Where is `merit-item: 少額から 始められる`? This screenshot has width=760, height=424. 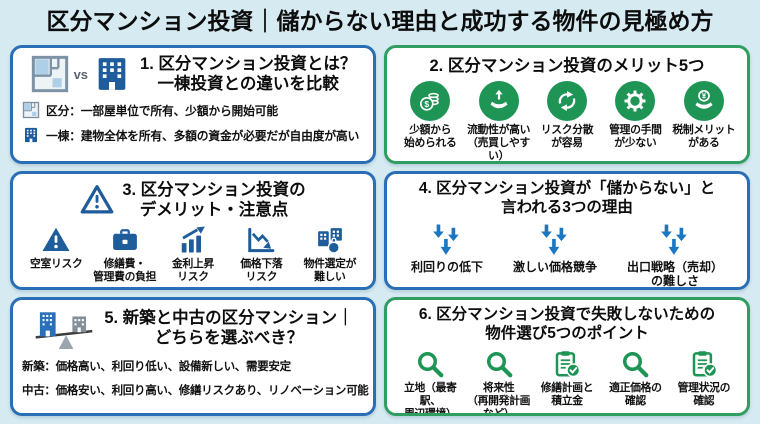
merit-item: 少額から 始められる is located at coordinates (430, 115).